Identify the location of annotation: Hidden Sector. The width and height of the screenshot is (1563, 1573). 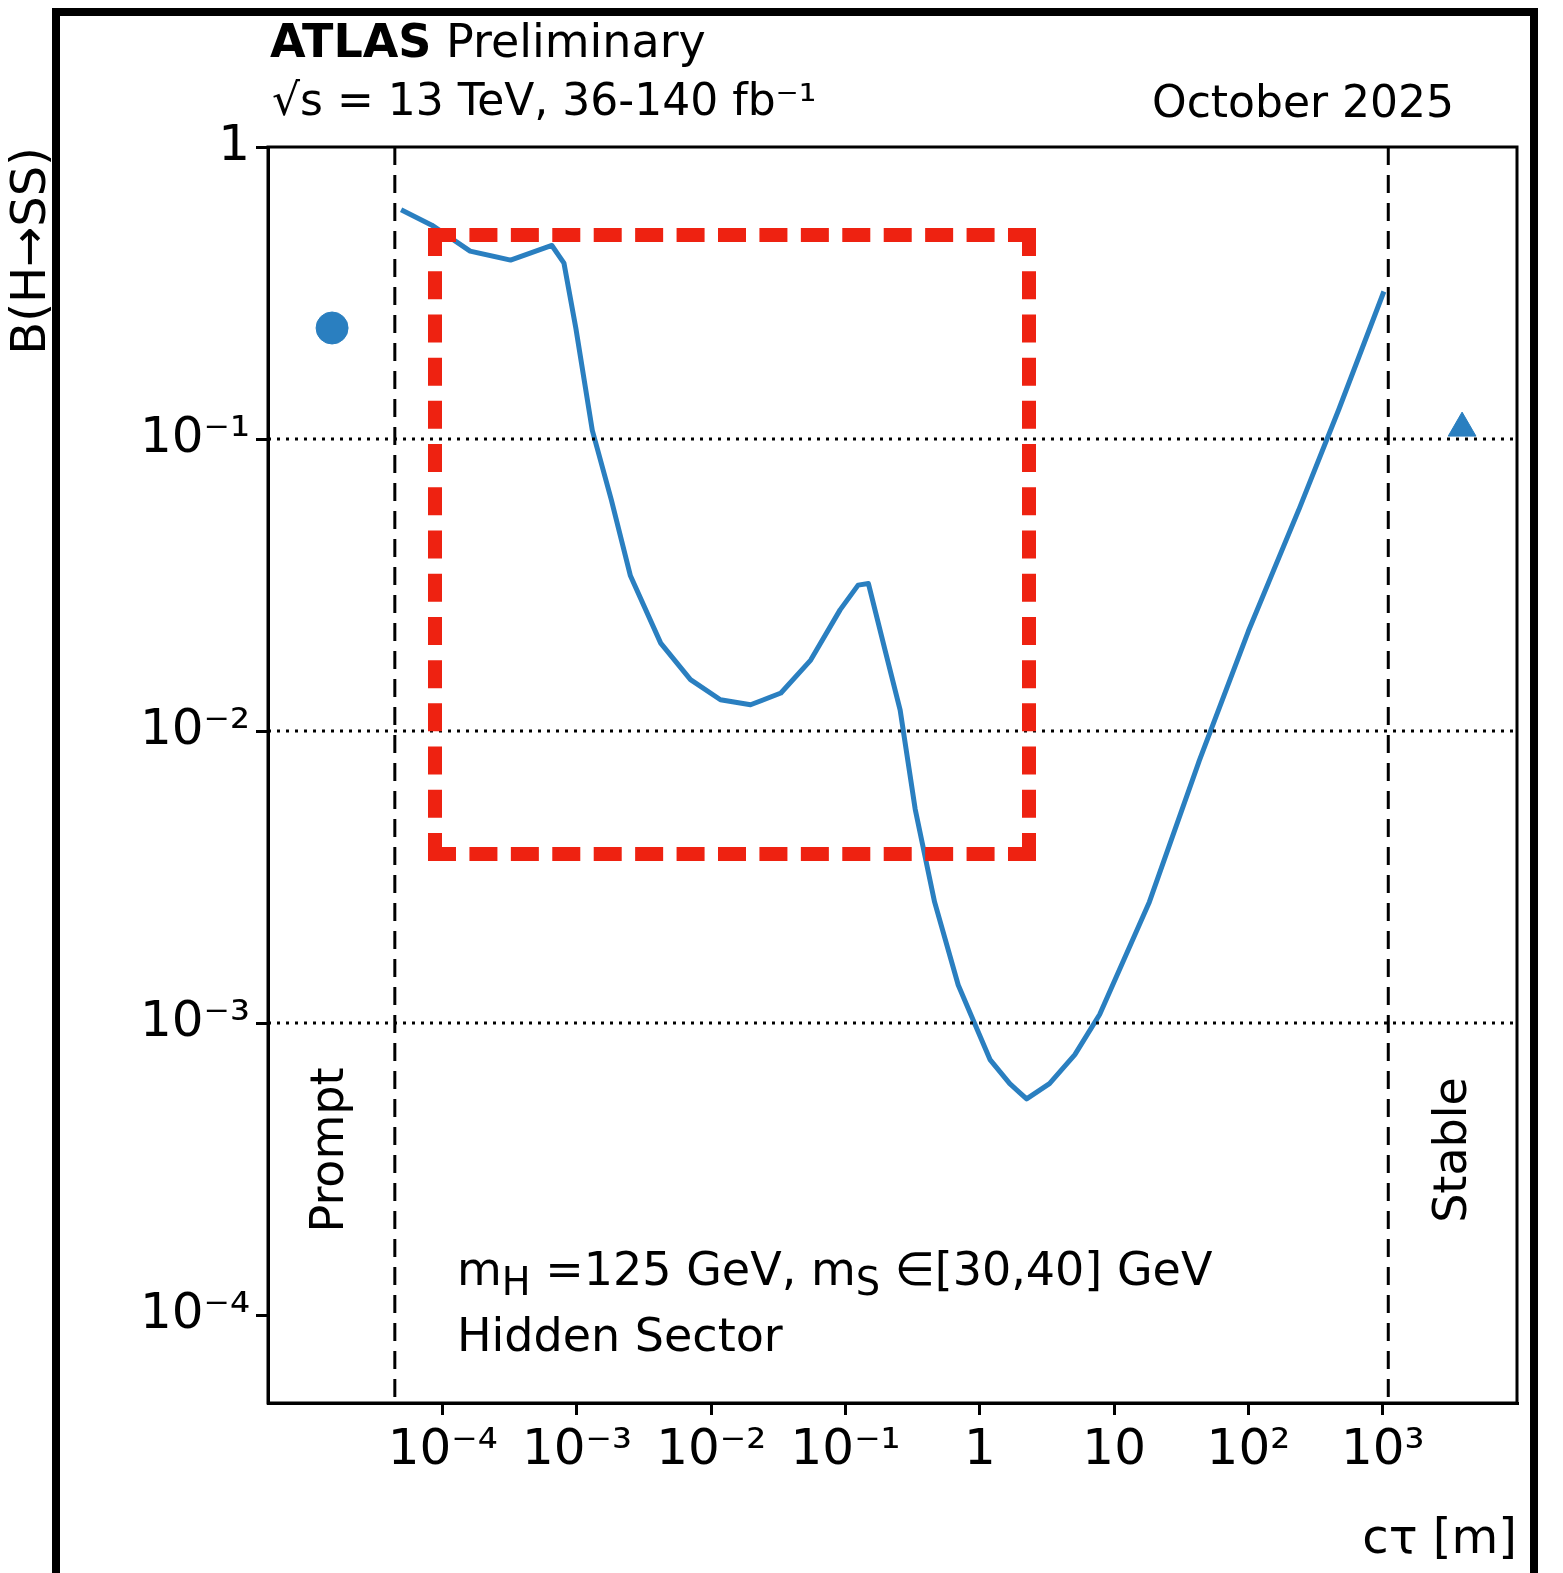
(620, 1335).